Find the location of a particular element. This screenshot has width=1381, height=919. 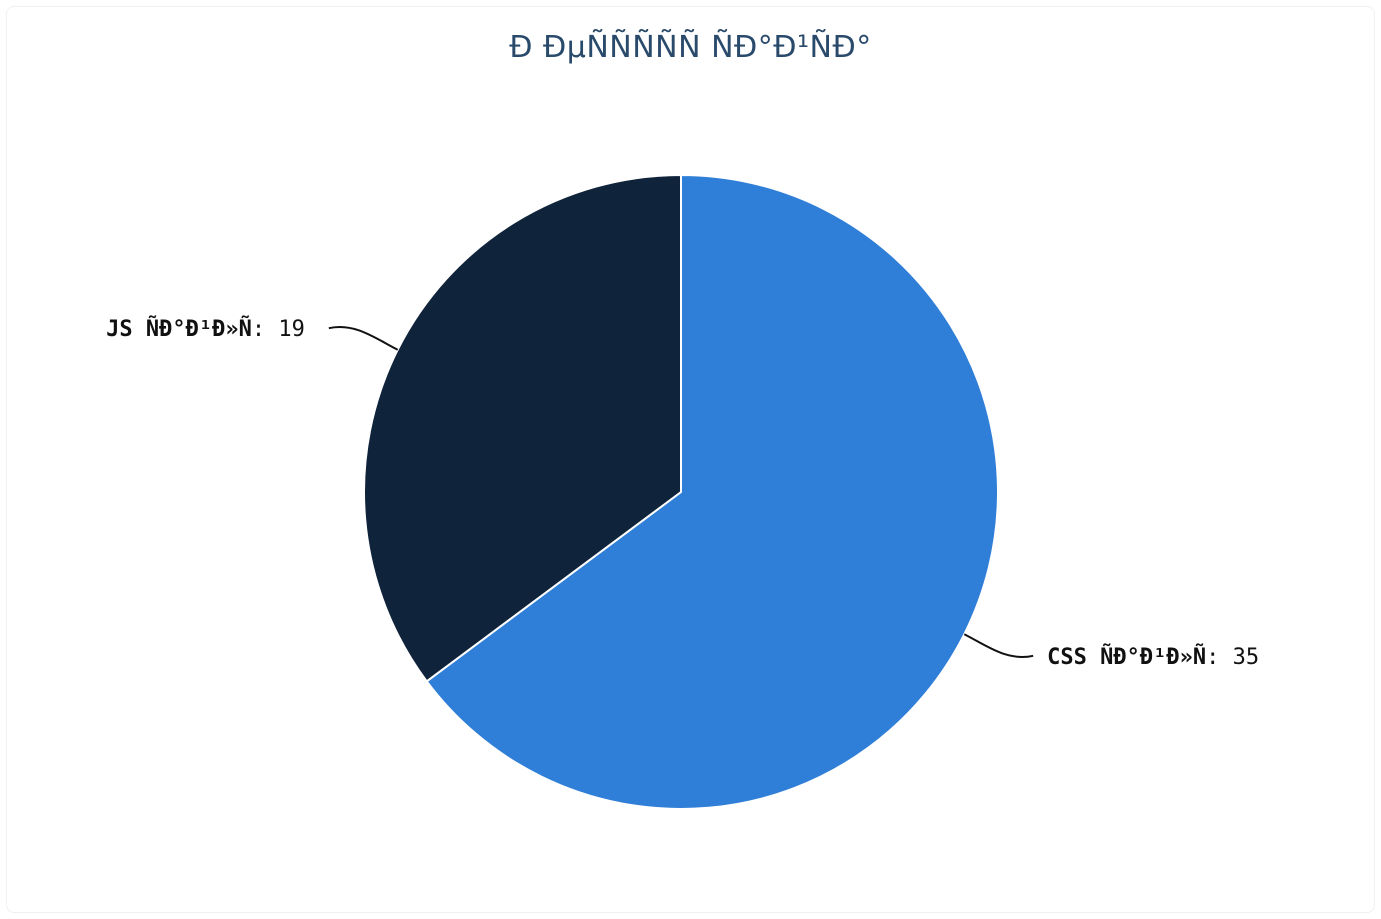

slice-label-0: CSS ÑÐ°Ð¹Ð»Ñ: 35 is located at coordinates (1153, 657).